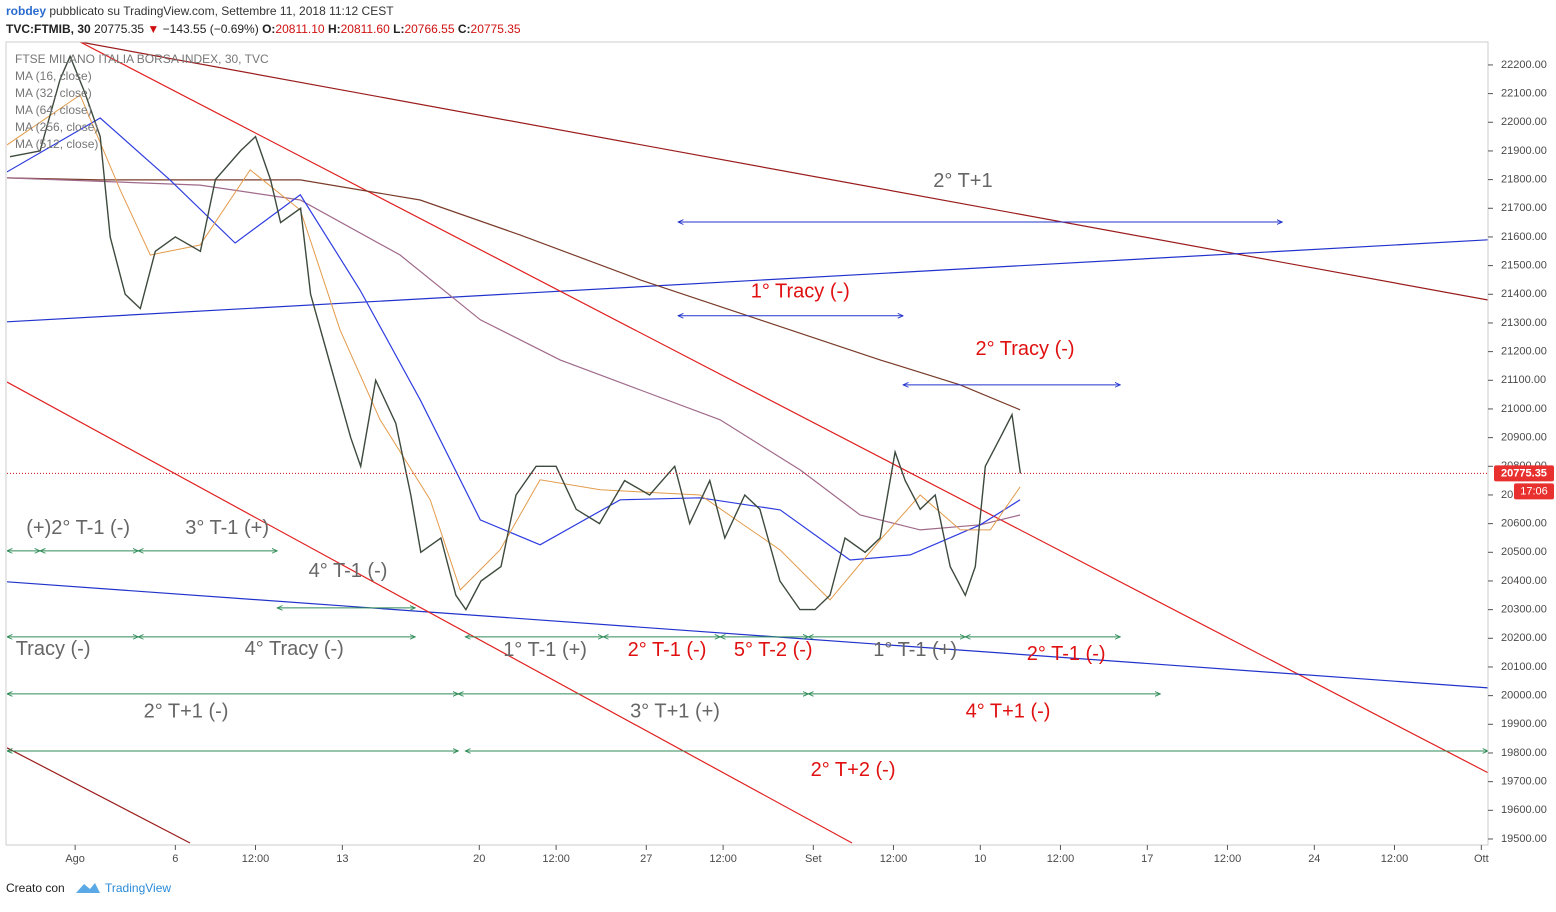  I want to click on high: 20811.60, so click(365, 29).